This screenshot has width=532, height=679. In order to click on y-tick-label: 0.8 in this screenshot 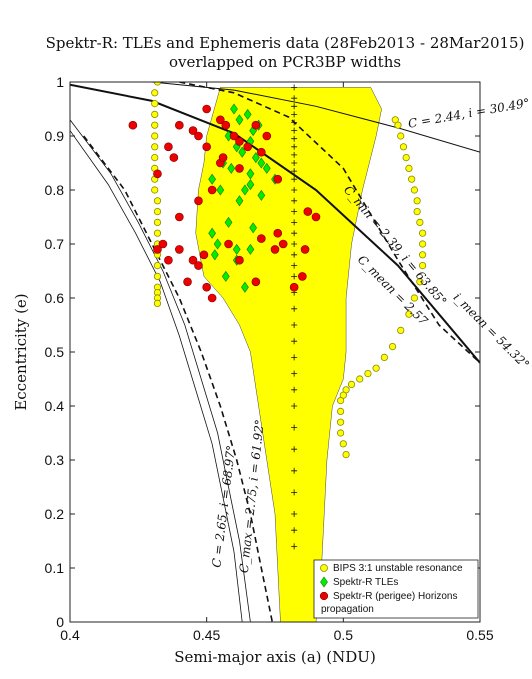, I will do `click(55, 190)`.